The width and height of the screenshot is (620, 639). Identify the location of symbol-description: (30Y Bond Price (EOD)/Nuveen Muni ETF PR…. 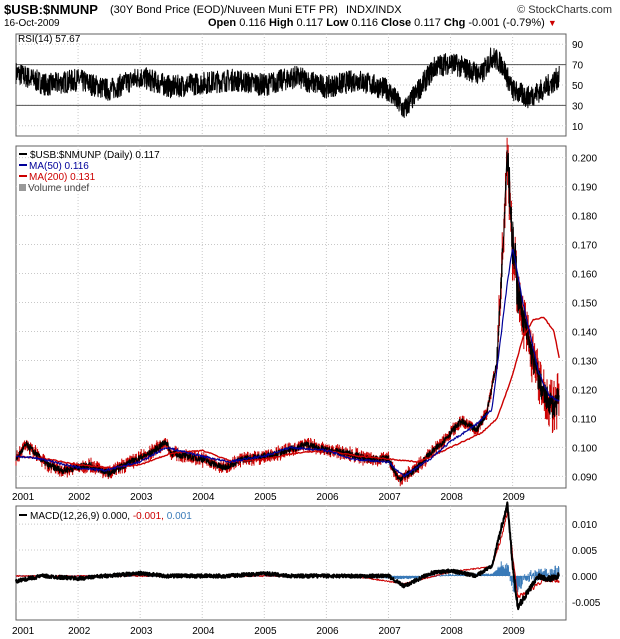
(224, 10).